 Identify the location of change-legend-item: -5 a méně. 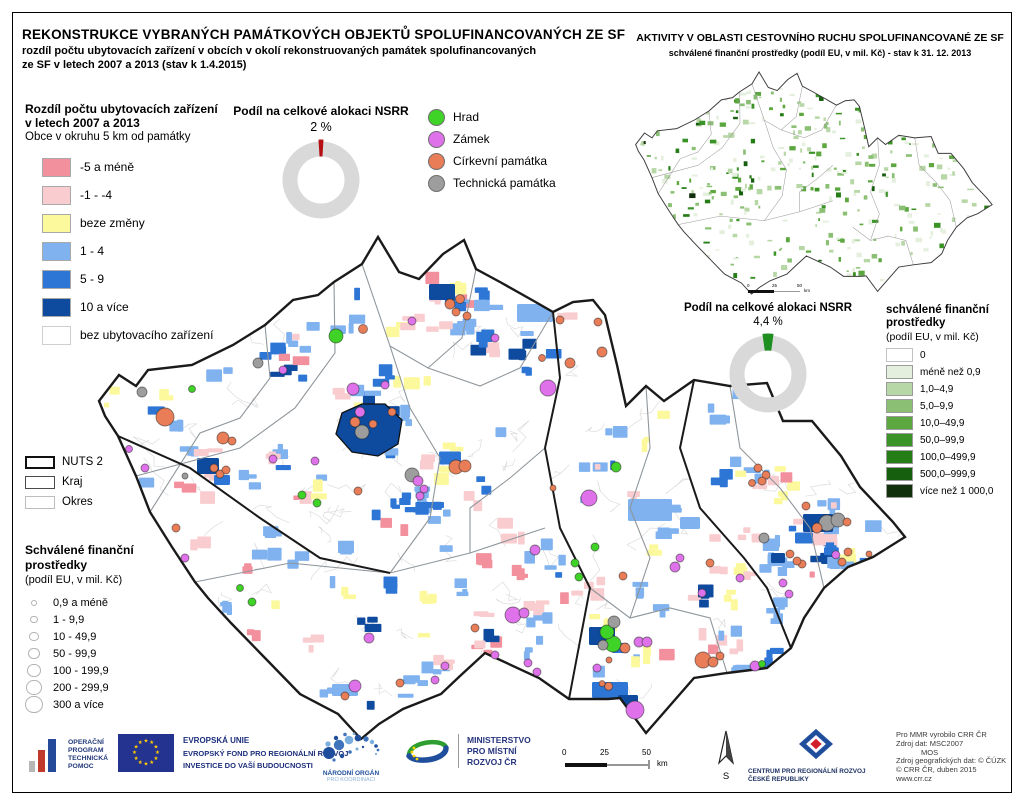
(132, 167).